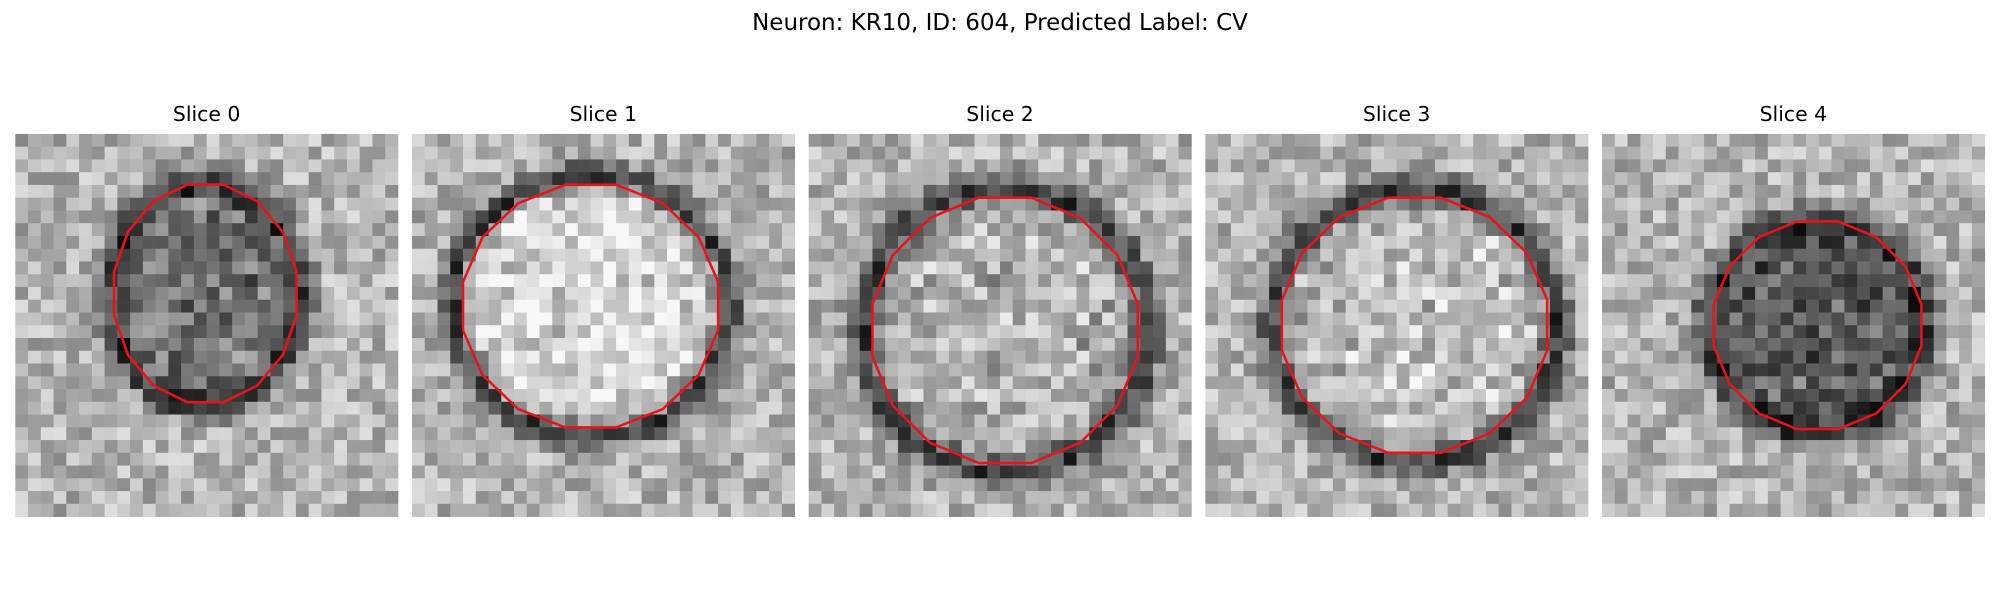 The image size is (2000, 600). I want to click on contour, so click(1817, 325).